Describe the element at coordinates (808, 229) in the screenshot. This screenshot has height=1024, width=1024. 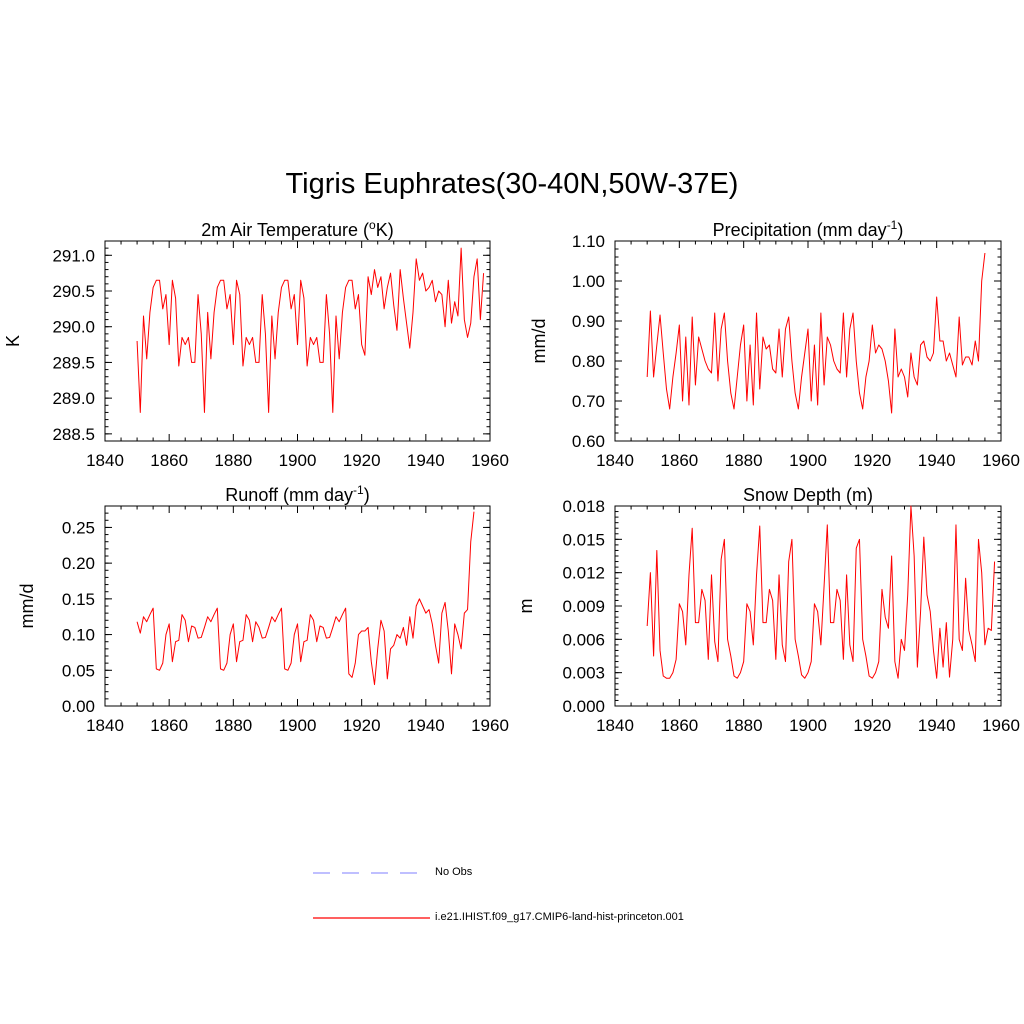
I see `panel-title: Precipitation (mm day-1)` at that location.